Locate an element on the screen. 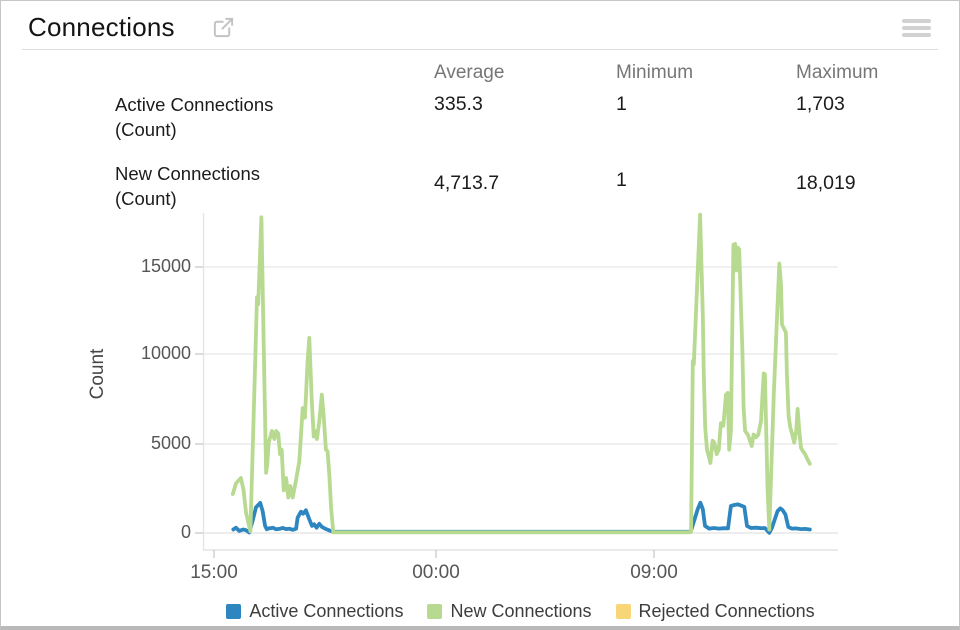 The image size is (960, 630). new-connections-swatch-icon is located at coordinates (435, 611).